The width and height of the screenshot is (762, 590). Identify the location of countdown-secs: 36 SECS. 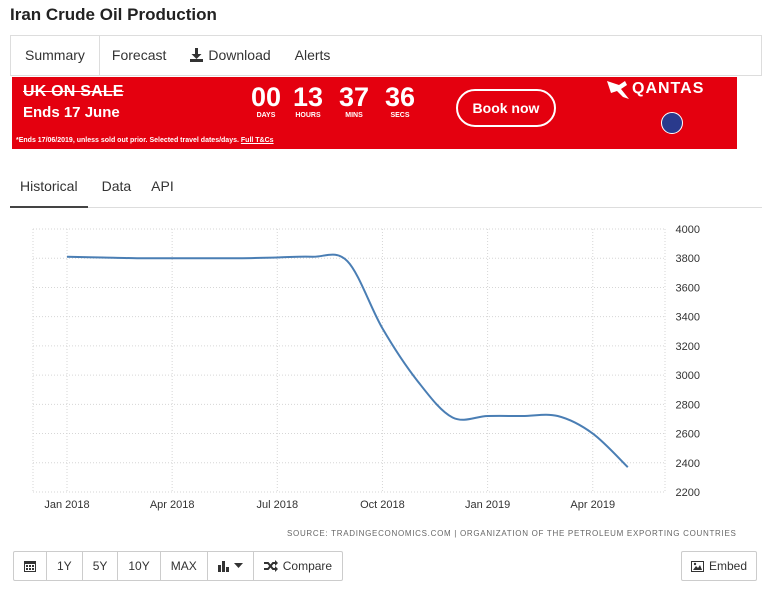
(400, 101).